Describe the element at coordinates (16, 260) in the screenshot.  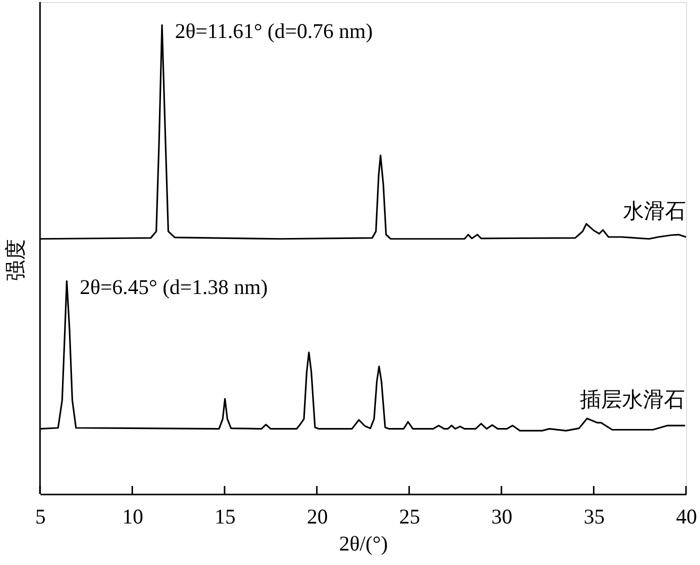
I see `y-axis-title: 强度` at that location.